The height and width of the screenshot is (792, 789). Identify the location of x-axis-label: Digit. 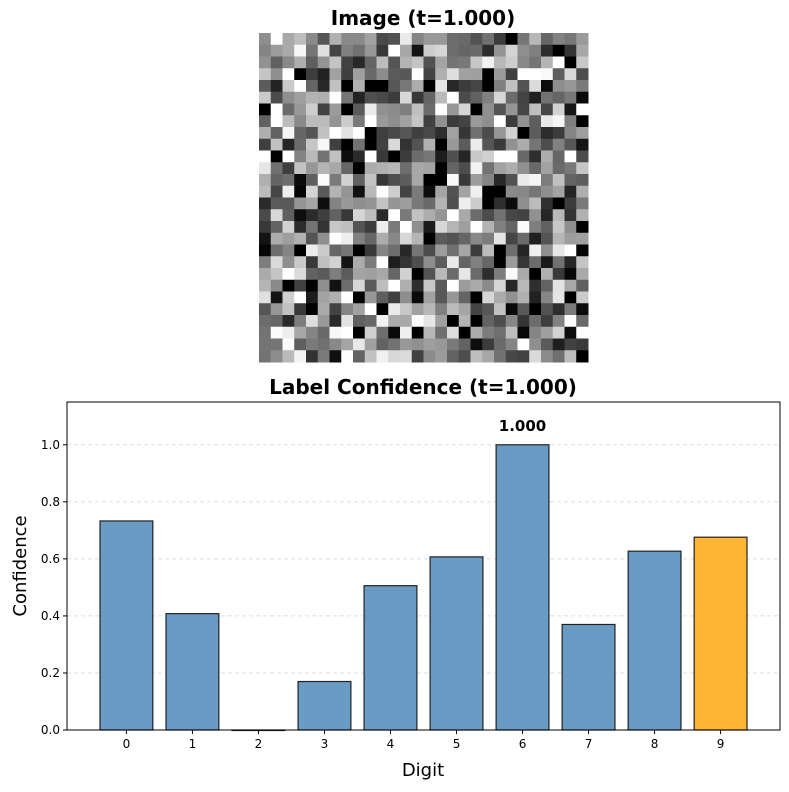
(423, 770).